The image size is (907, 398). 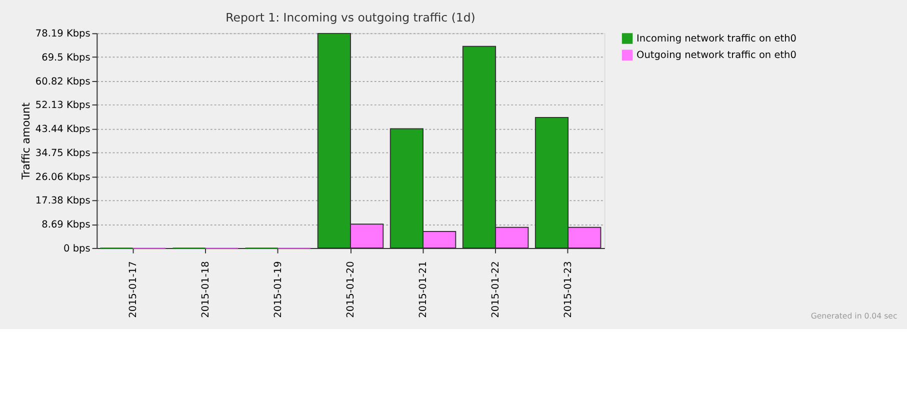 What do you see at coordinates (854, 315) in the screenshot?
I see `text: Generated in 0.04 sec` at bounding box center [854, 315].